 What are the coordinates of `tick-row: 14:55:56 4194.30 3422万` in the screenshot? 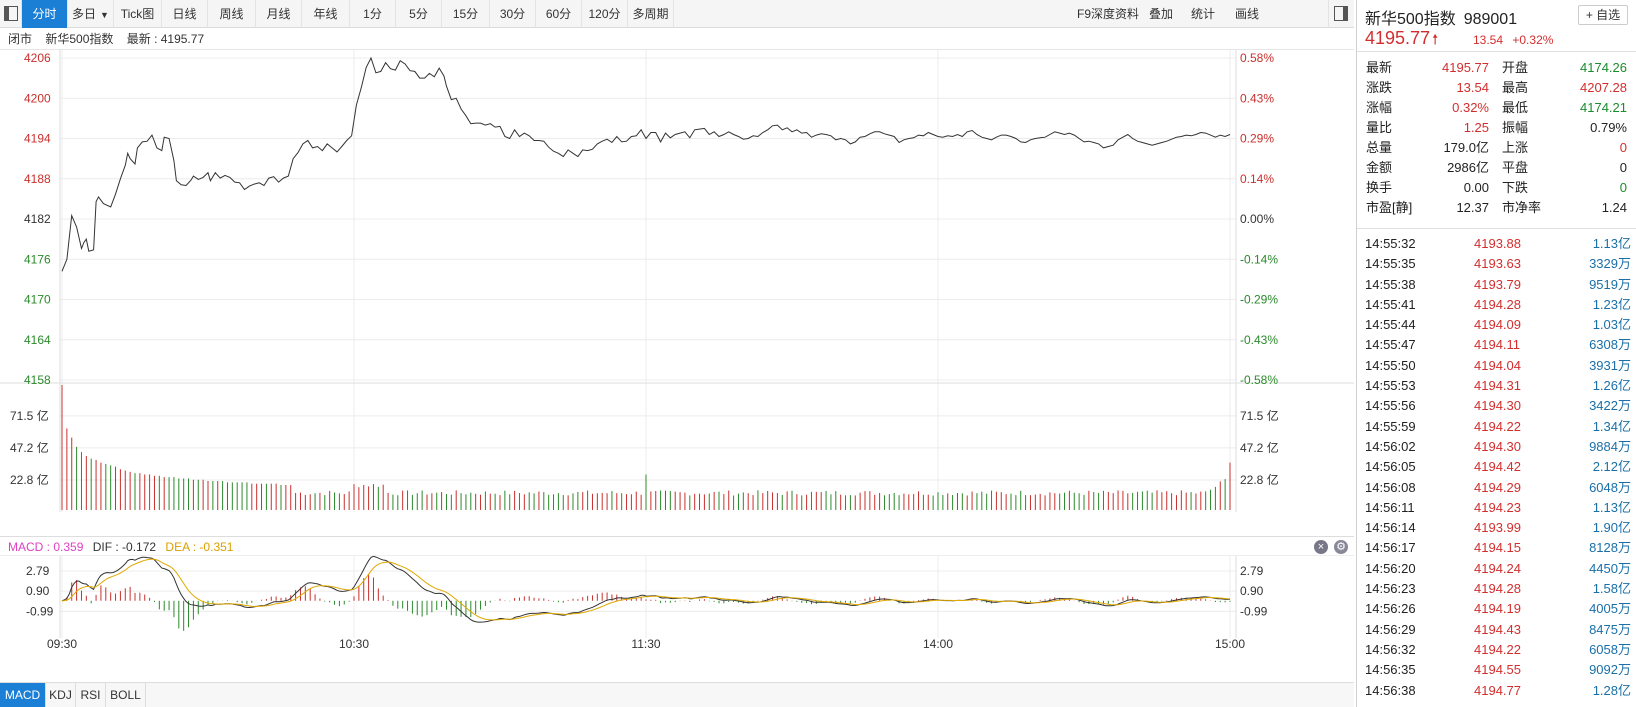 It's located at (1496, 406).